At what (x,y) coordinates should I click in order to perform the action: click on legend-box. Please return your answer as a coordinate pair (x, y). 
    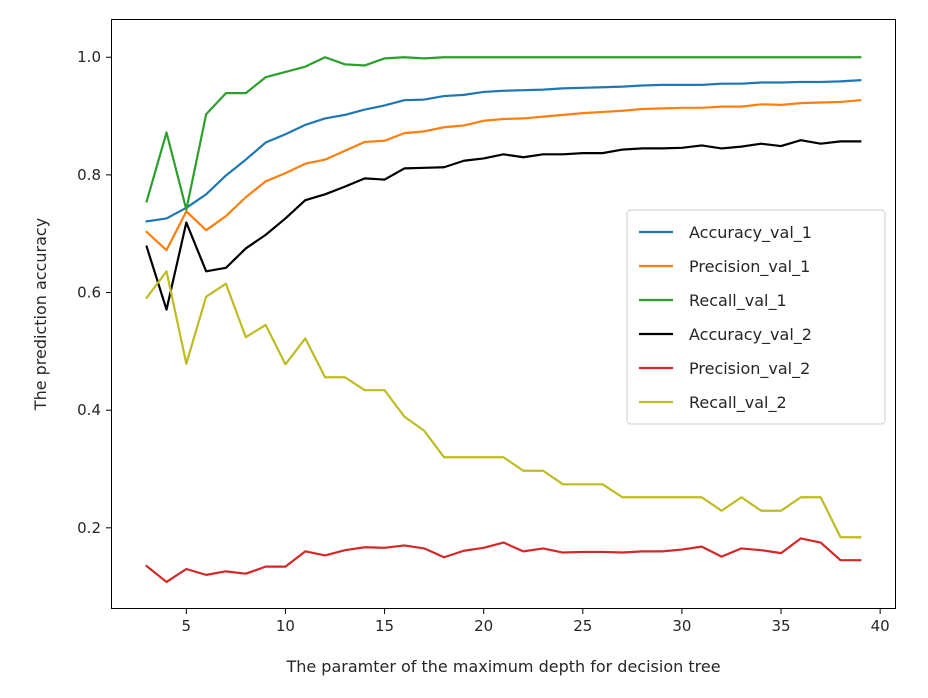
    Looking at the image, I should click on (756, 317).